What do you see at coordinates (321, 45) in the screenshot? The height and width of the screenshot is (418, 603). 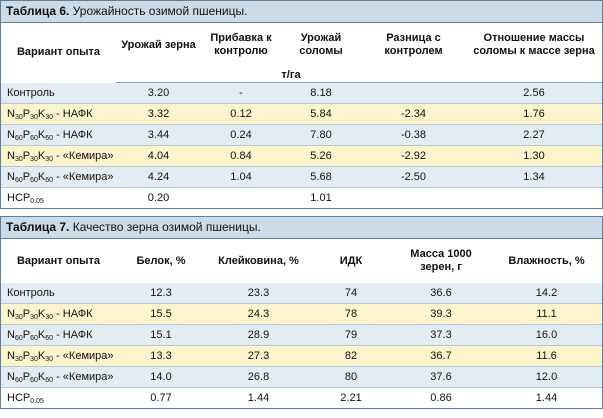 I see `header-cell: Урожай соломы` at bounding box center [321, 45].